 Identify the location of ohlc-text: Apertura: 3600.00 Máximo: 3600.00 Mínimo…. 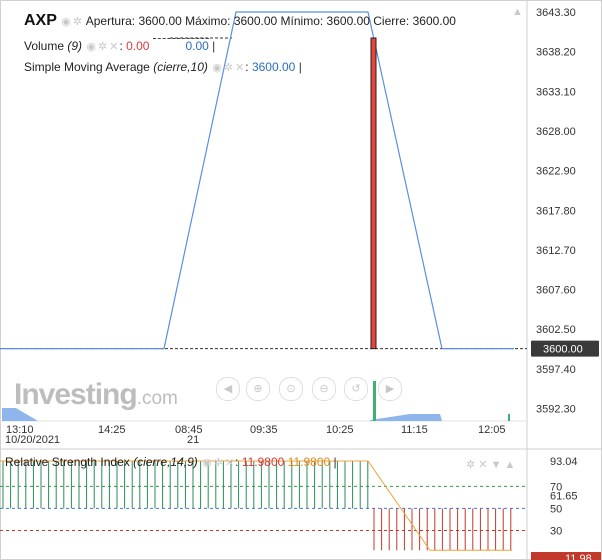
(270, 21).